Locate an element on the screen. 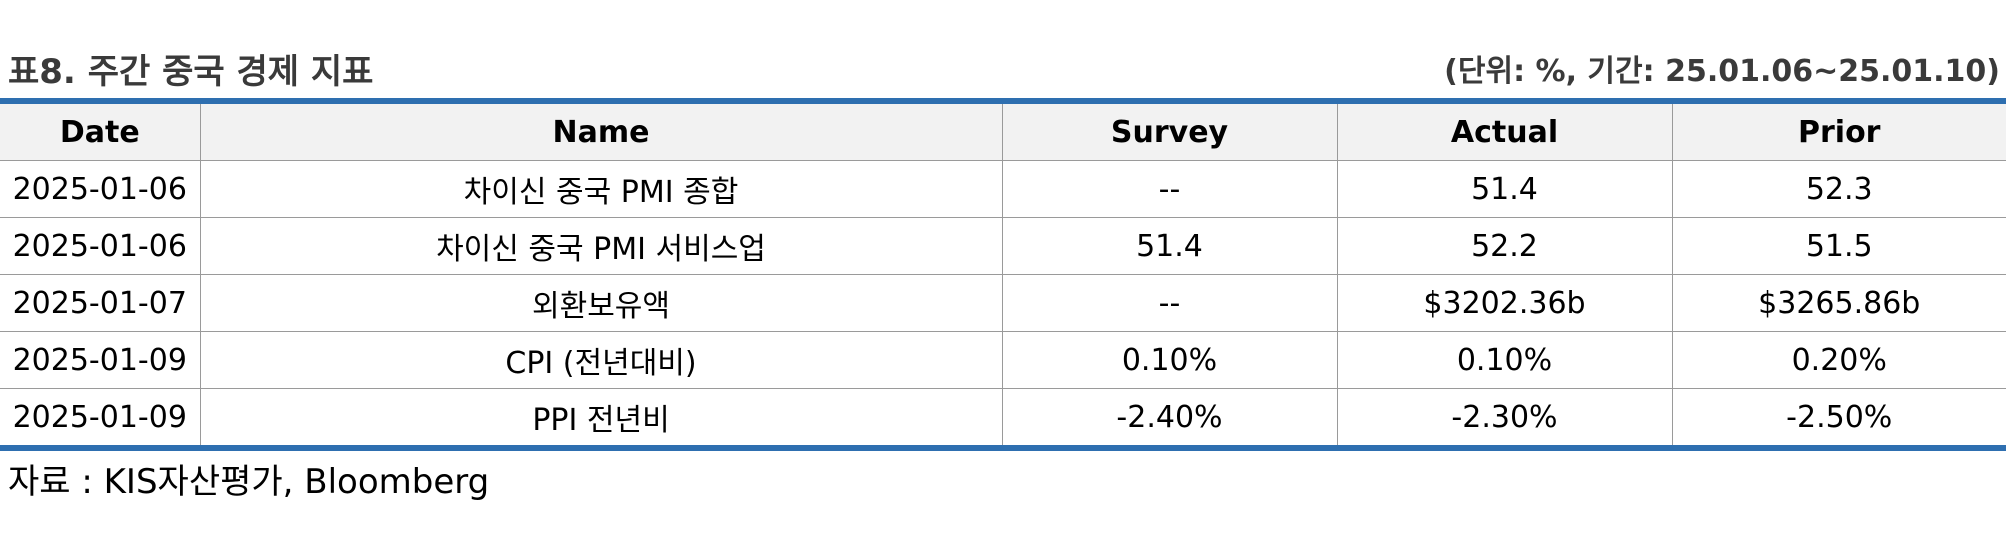 The height and width of the screenshot is (552, 2006). cell-actual: $3202.36b is located at coordinates (1505, 303).